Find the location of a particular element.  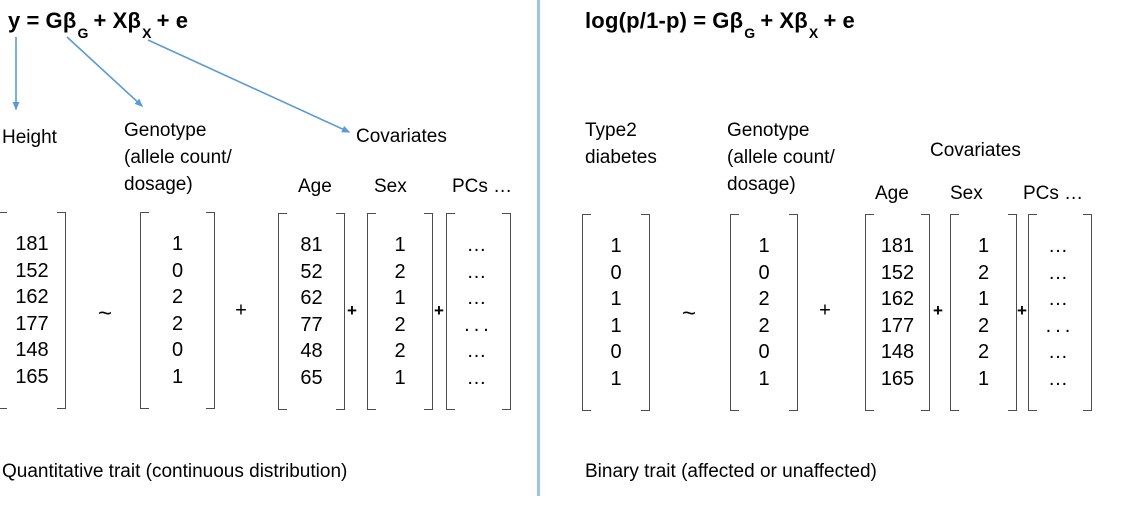

right-age-matrix: 181 152 162 177 148 165 is located at coordinates (897, 312).